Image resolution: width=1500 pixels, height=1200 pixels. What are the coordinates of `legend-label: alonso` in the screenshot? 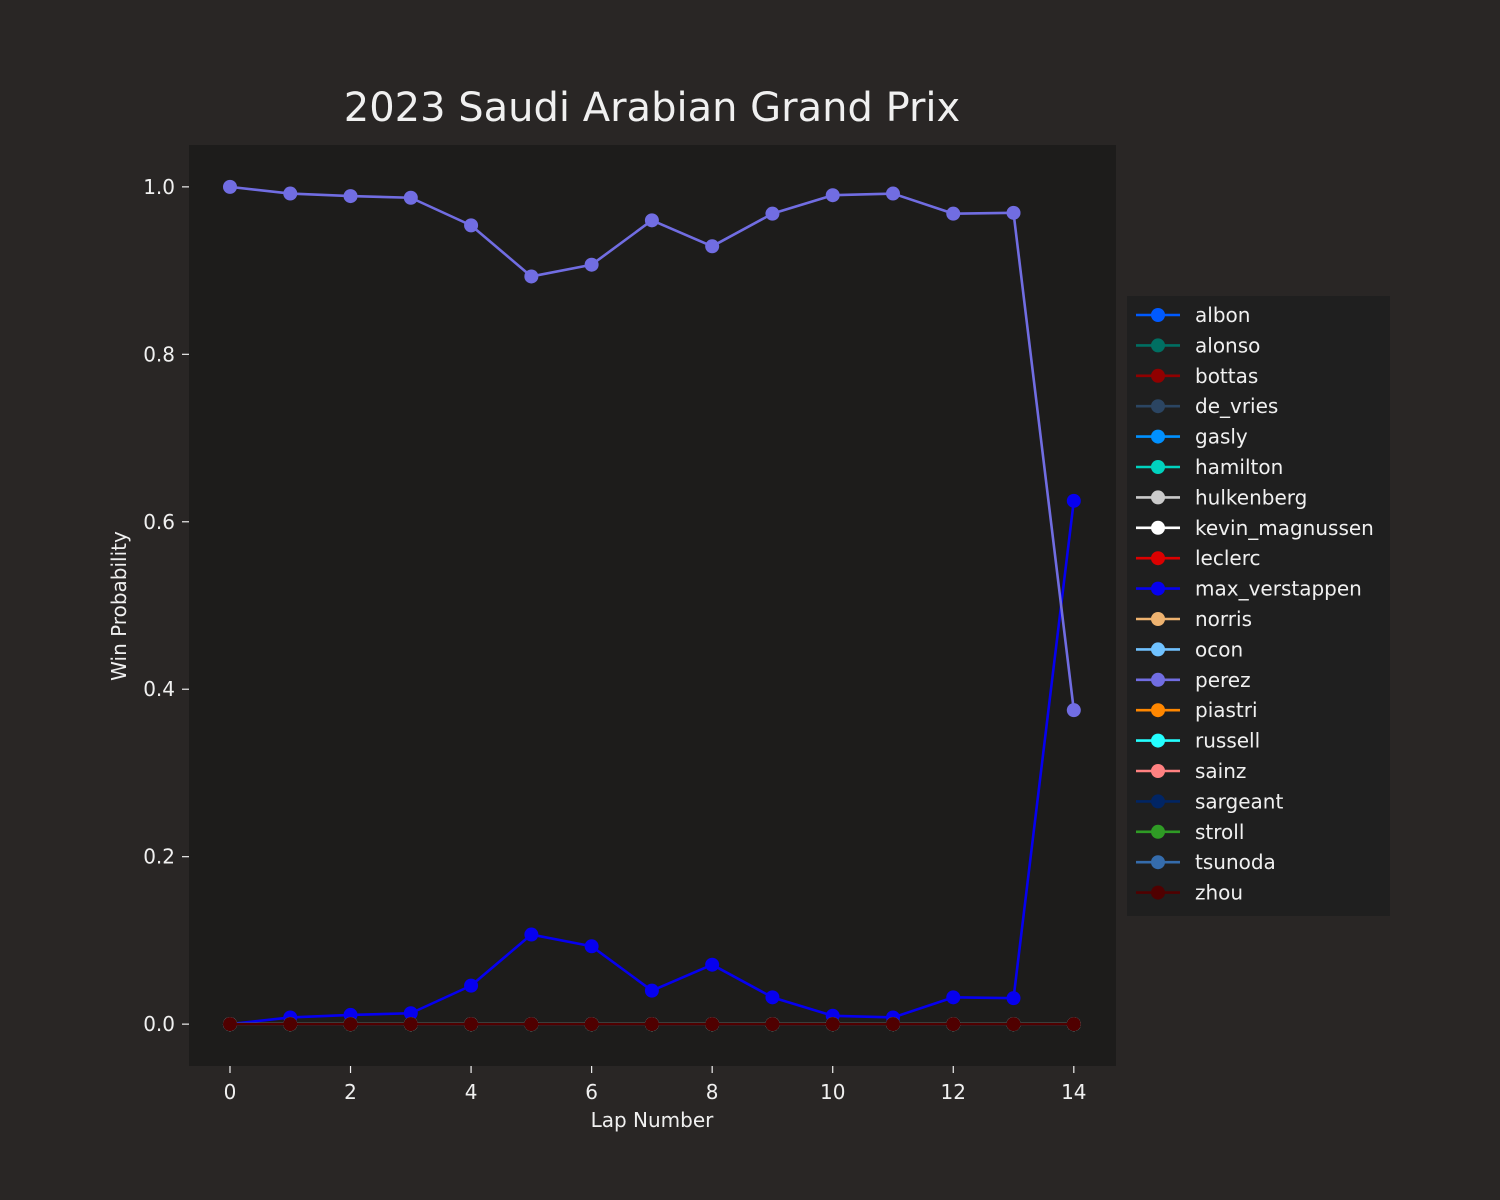 It's located at (1227, 345).